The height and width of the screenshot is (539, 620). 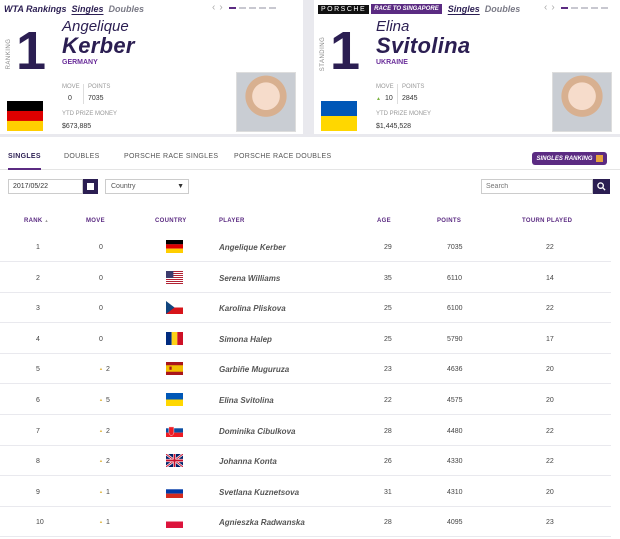 What do you see at coordinates (232, 221) in the screenshot?
I see `header-player: PLAYER` at bounding box center [232, 221].